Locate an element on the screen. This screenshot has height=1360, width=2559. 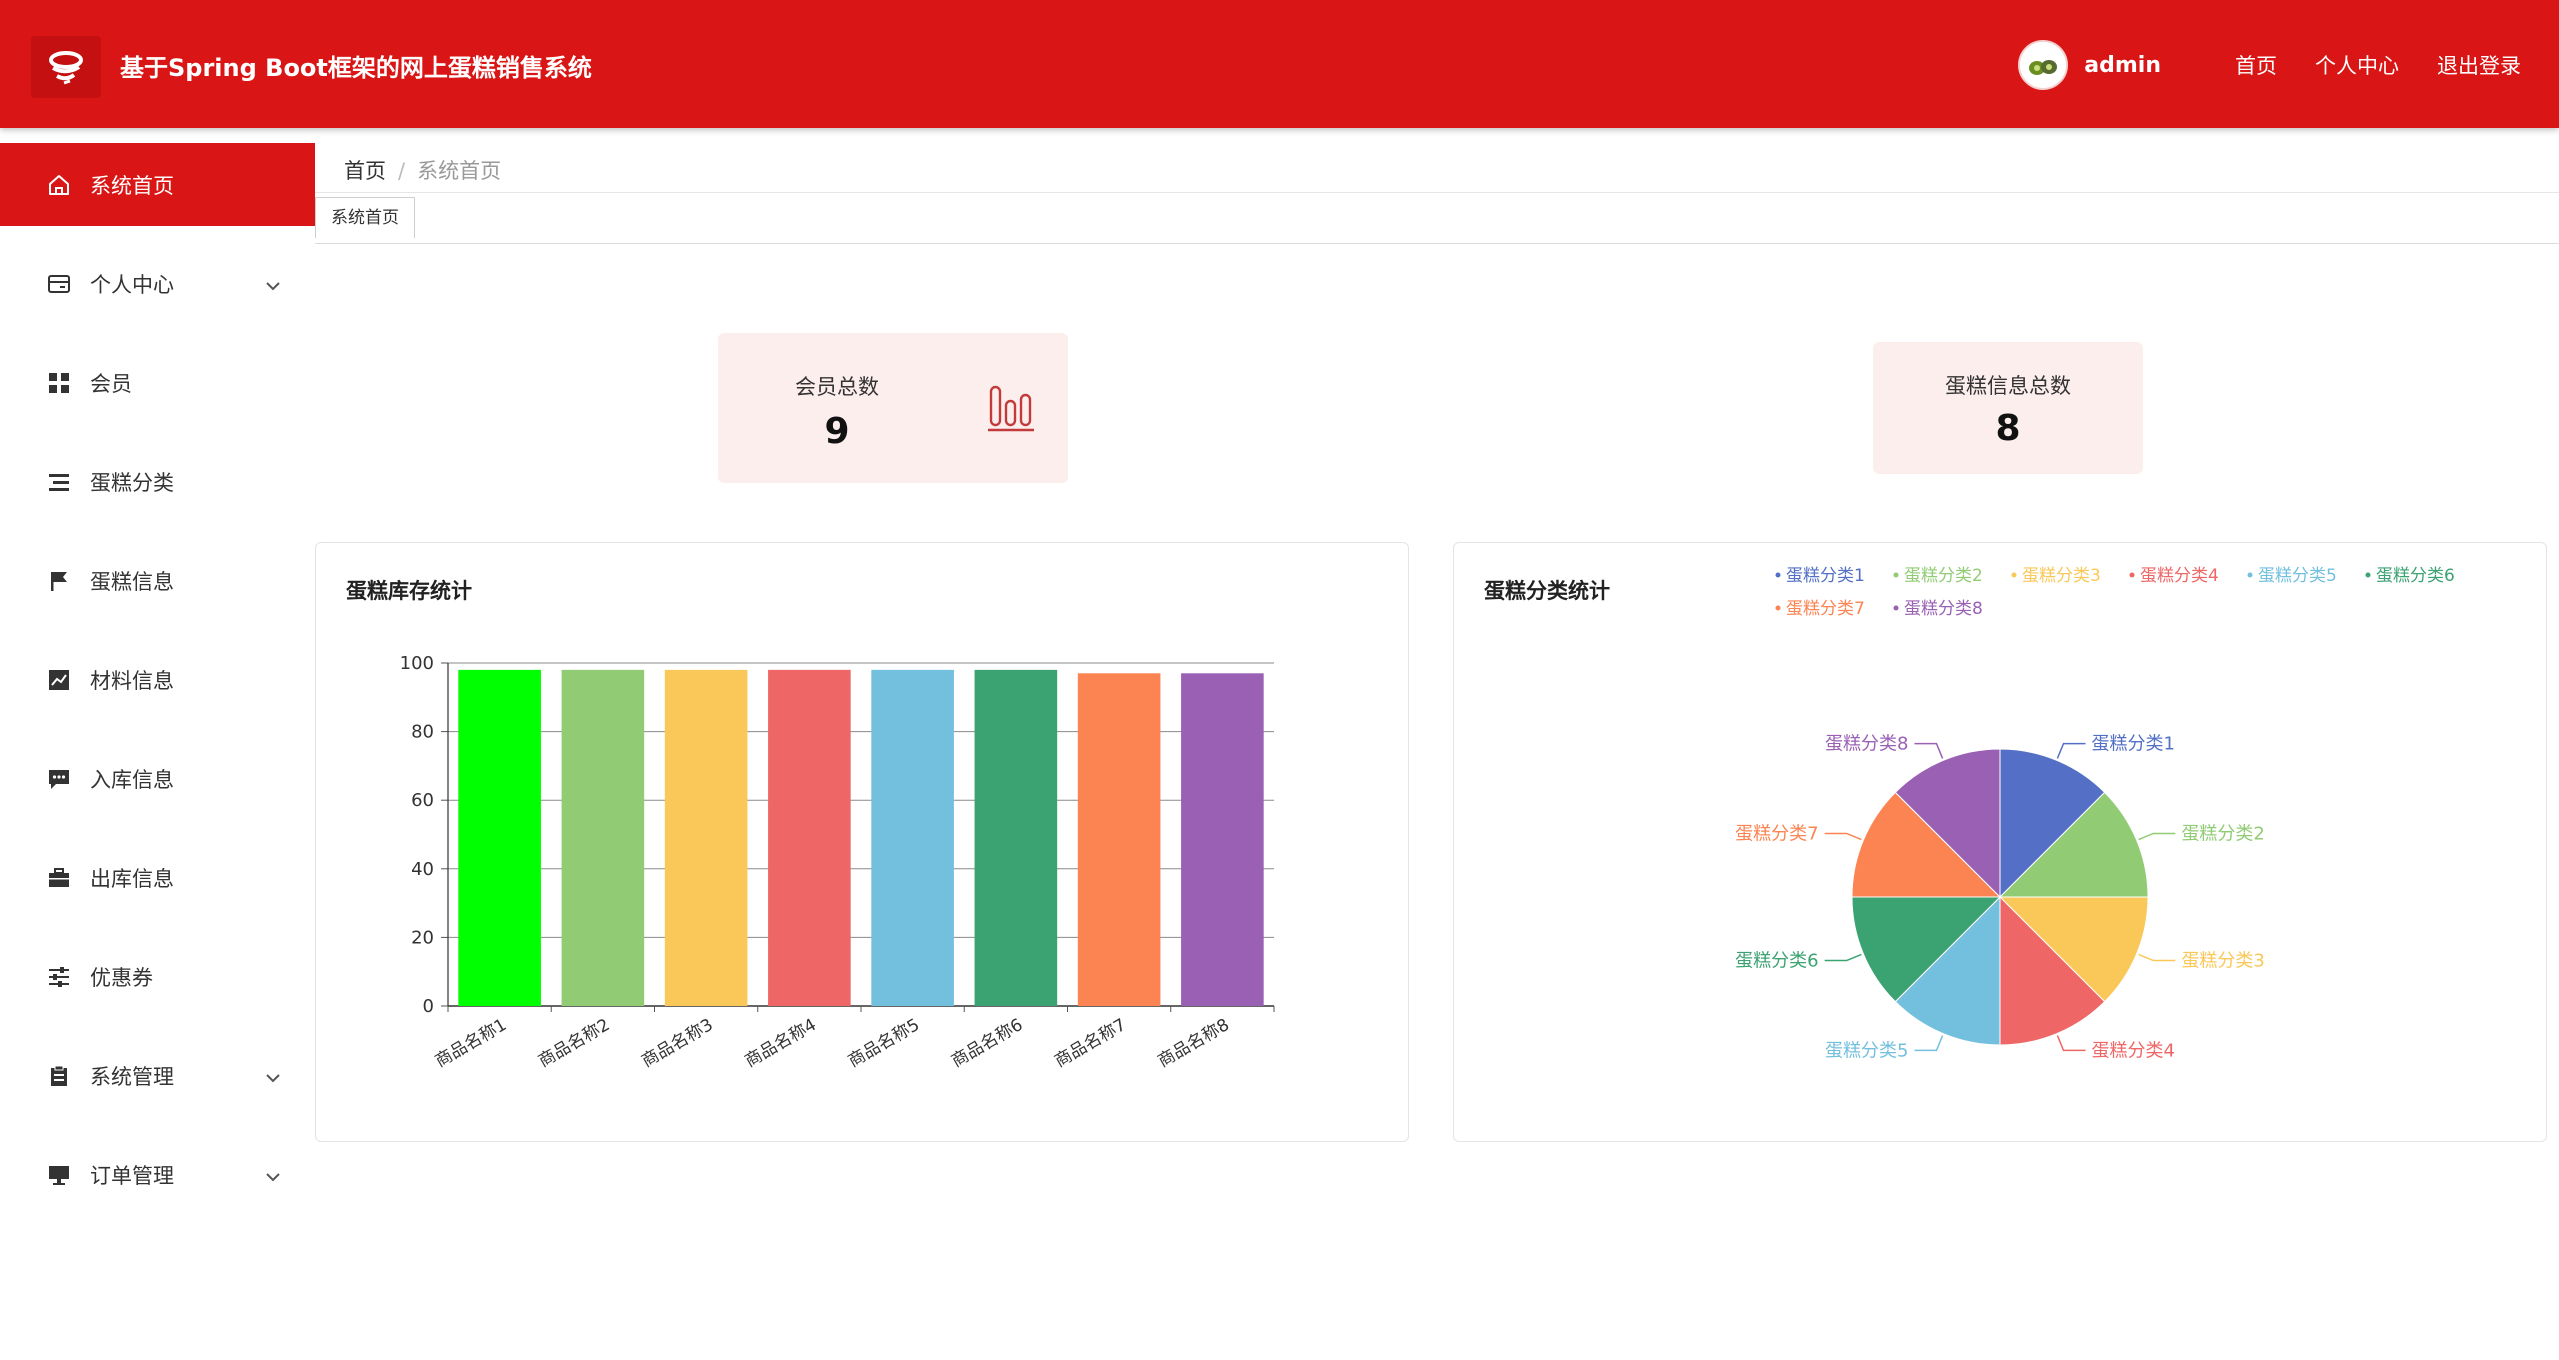
flag-icon is located at coordinates (59, 581).